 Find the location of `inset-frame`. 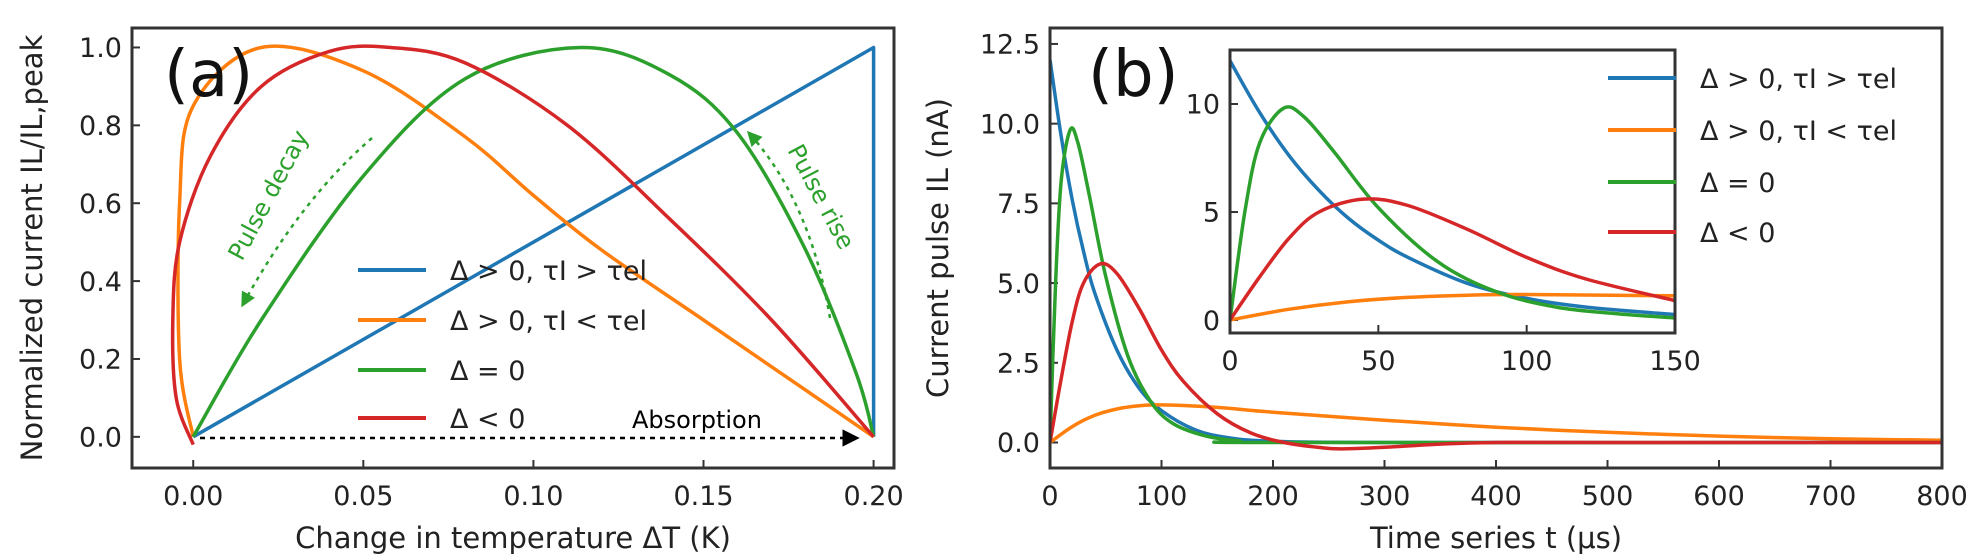

inset-frame is located at coordinates (1452, 191).